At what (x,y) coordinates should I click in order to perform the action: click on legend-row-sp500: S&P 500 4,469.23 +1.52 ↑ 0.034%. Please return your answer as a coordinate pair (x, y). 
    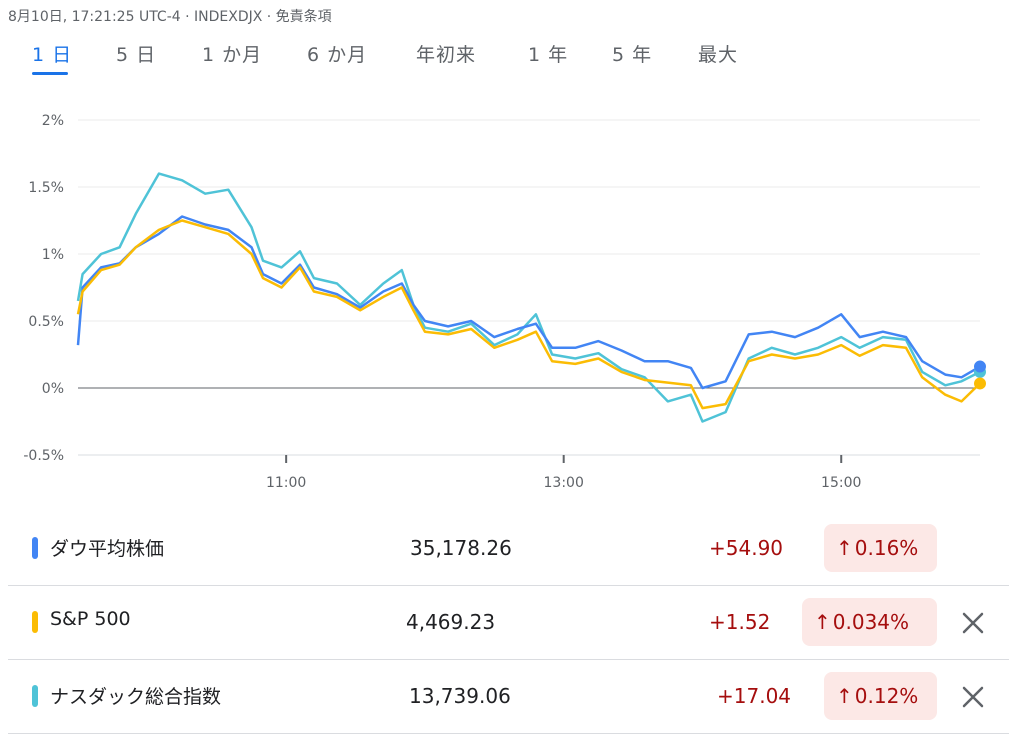
    Looking at the image, I should click on (508, 623).